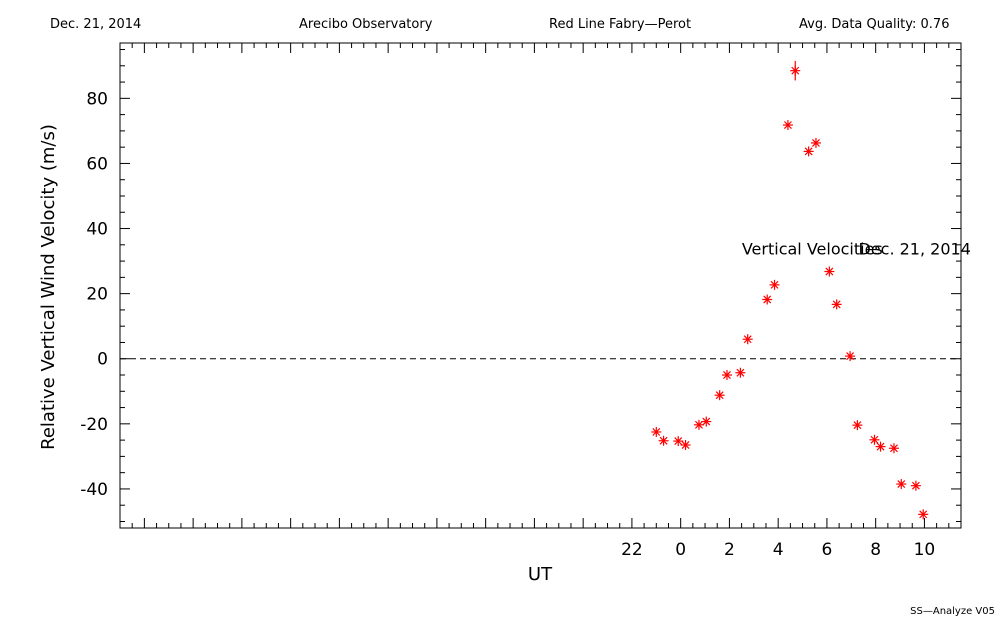  I want to click on x-axis-label: UT, so click(540, 574).